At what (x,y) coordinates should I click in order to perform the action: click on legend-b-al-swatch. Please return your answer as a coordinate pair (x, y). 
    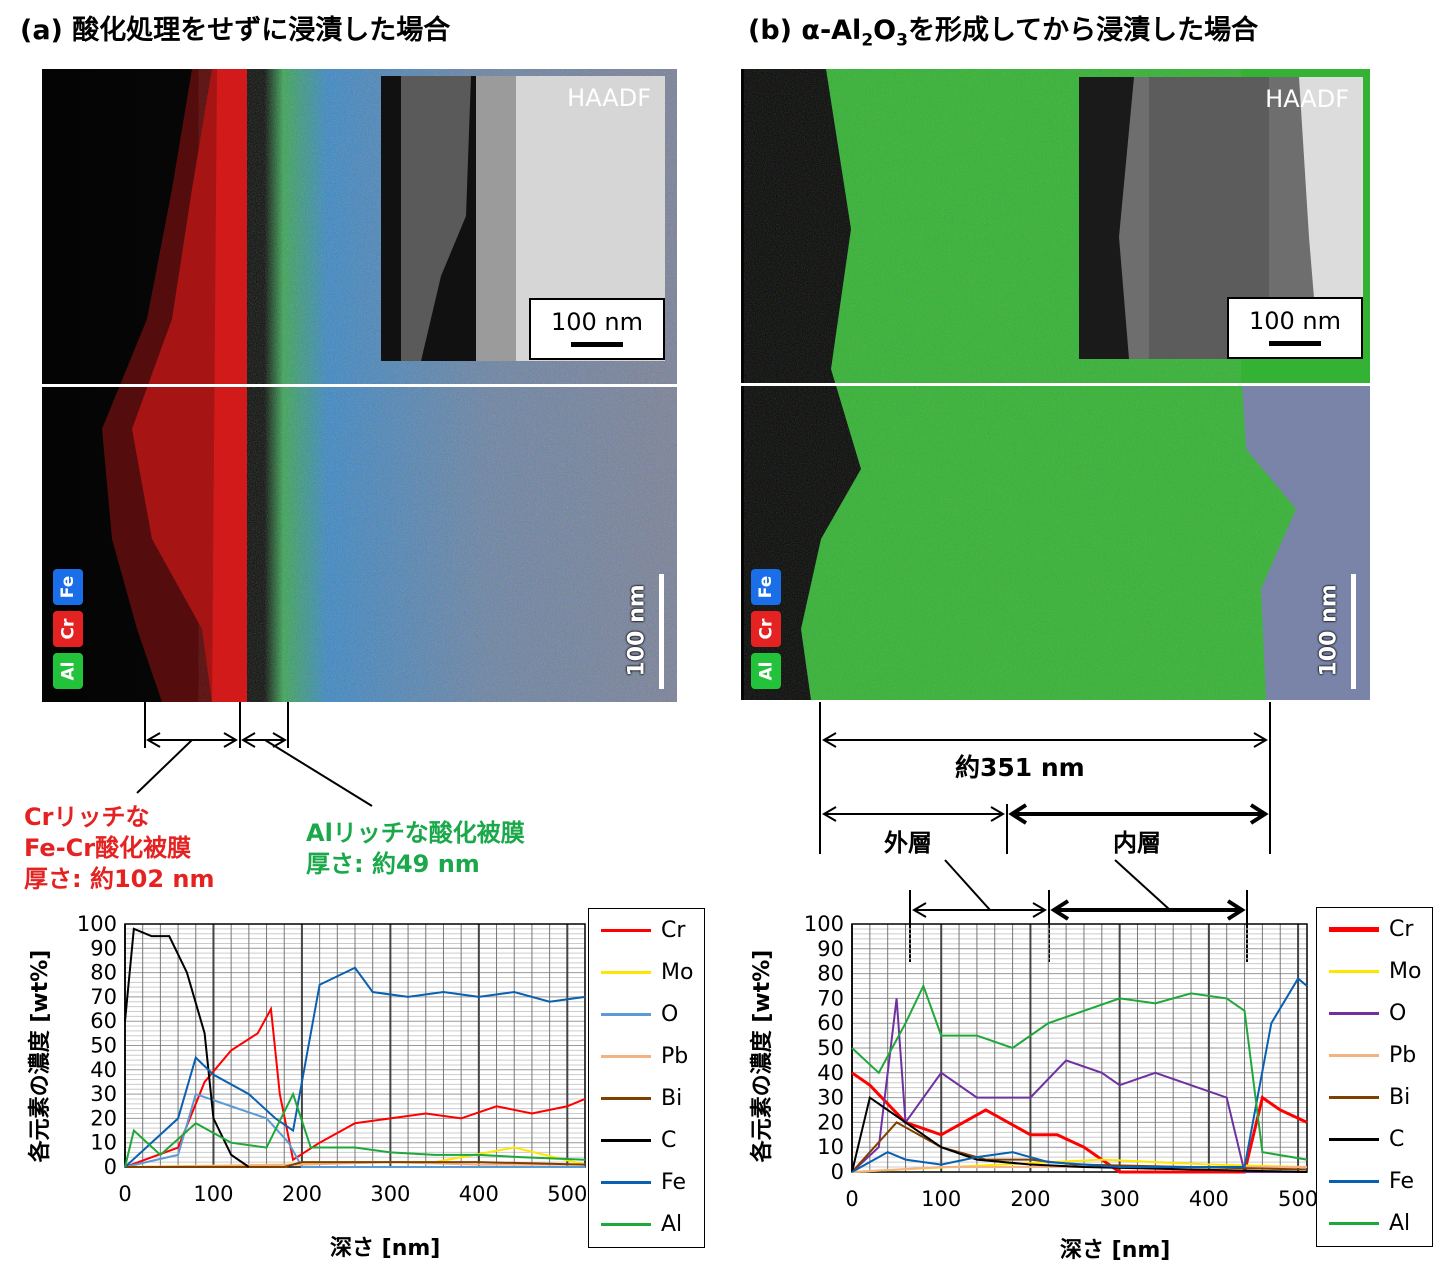
    Looking at the image, I should click on (1354, 1223).